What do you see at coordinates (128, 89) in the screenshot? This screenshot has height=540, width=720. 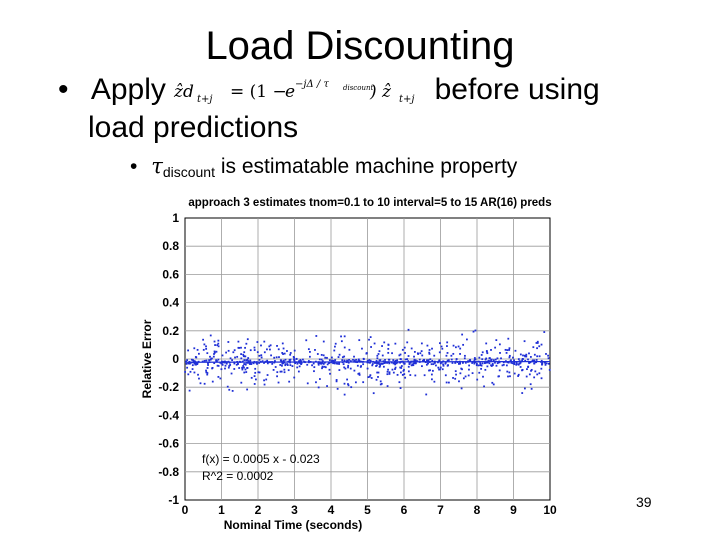 I see `bullet-apply-lead: Apply` at bounding box center [128, 89].